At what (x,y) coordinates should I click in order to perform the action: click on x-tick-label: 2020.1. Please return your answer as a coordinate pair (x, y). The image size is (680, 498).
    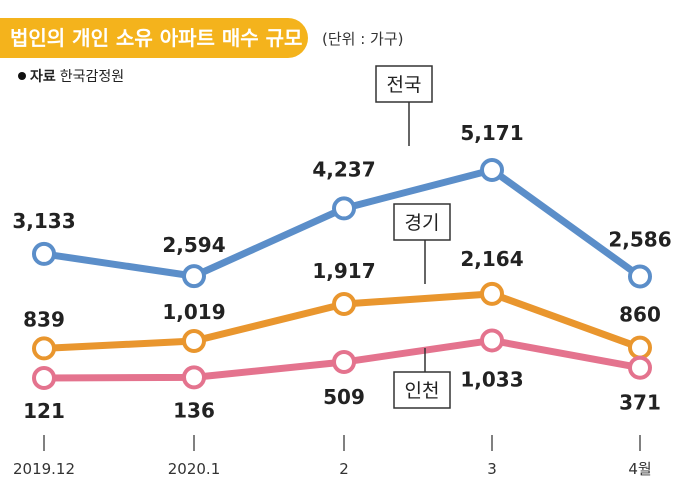
    Looking at the image, I should click on (194, 469).